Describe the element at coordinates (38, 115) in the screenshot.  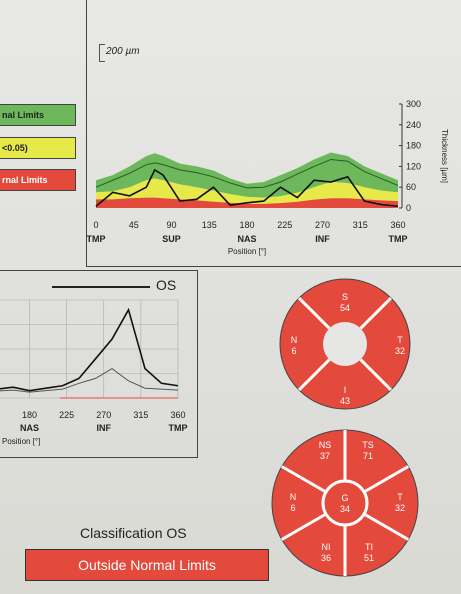
I see `legend-within-normal: nal Limits` at that location.